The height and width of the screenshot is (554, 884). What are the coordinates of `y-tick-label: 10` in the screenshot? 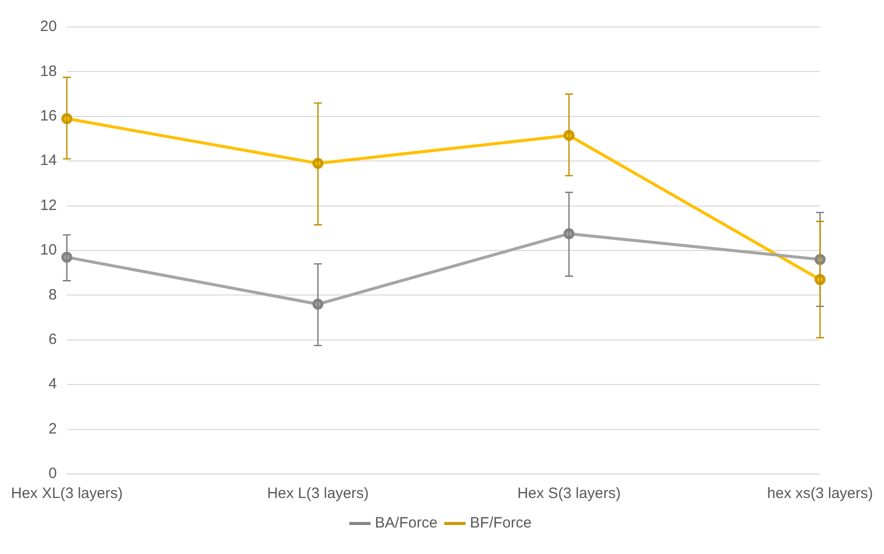 It's located at (48, 250).